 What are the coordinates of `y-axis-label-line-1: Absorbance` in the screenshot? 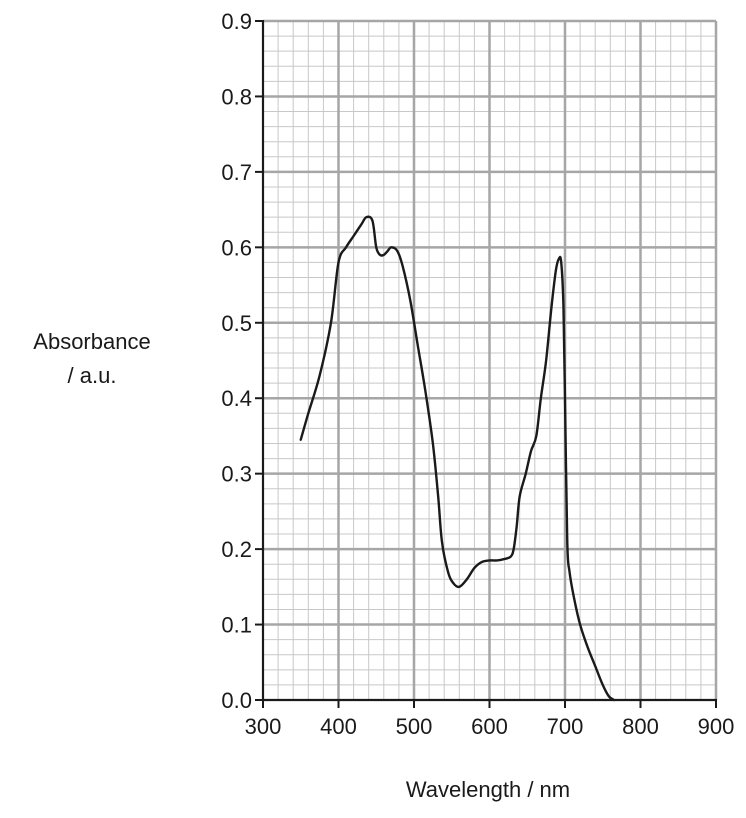 It's located at (91, 341).